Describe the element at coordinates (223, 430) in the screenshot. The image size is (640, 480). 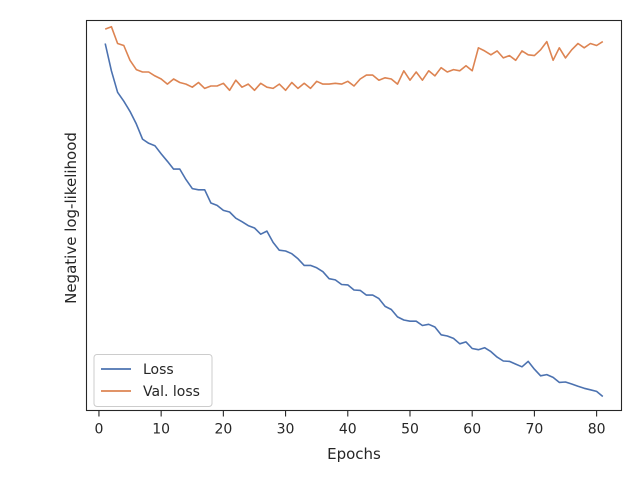
I see `x-tick-label: 20` at that location.